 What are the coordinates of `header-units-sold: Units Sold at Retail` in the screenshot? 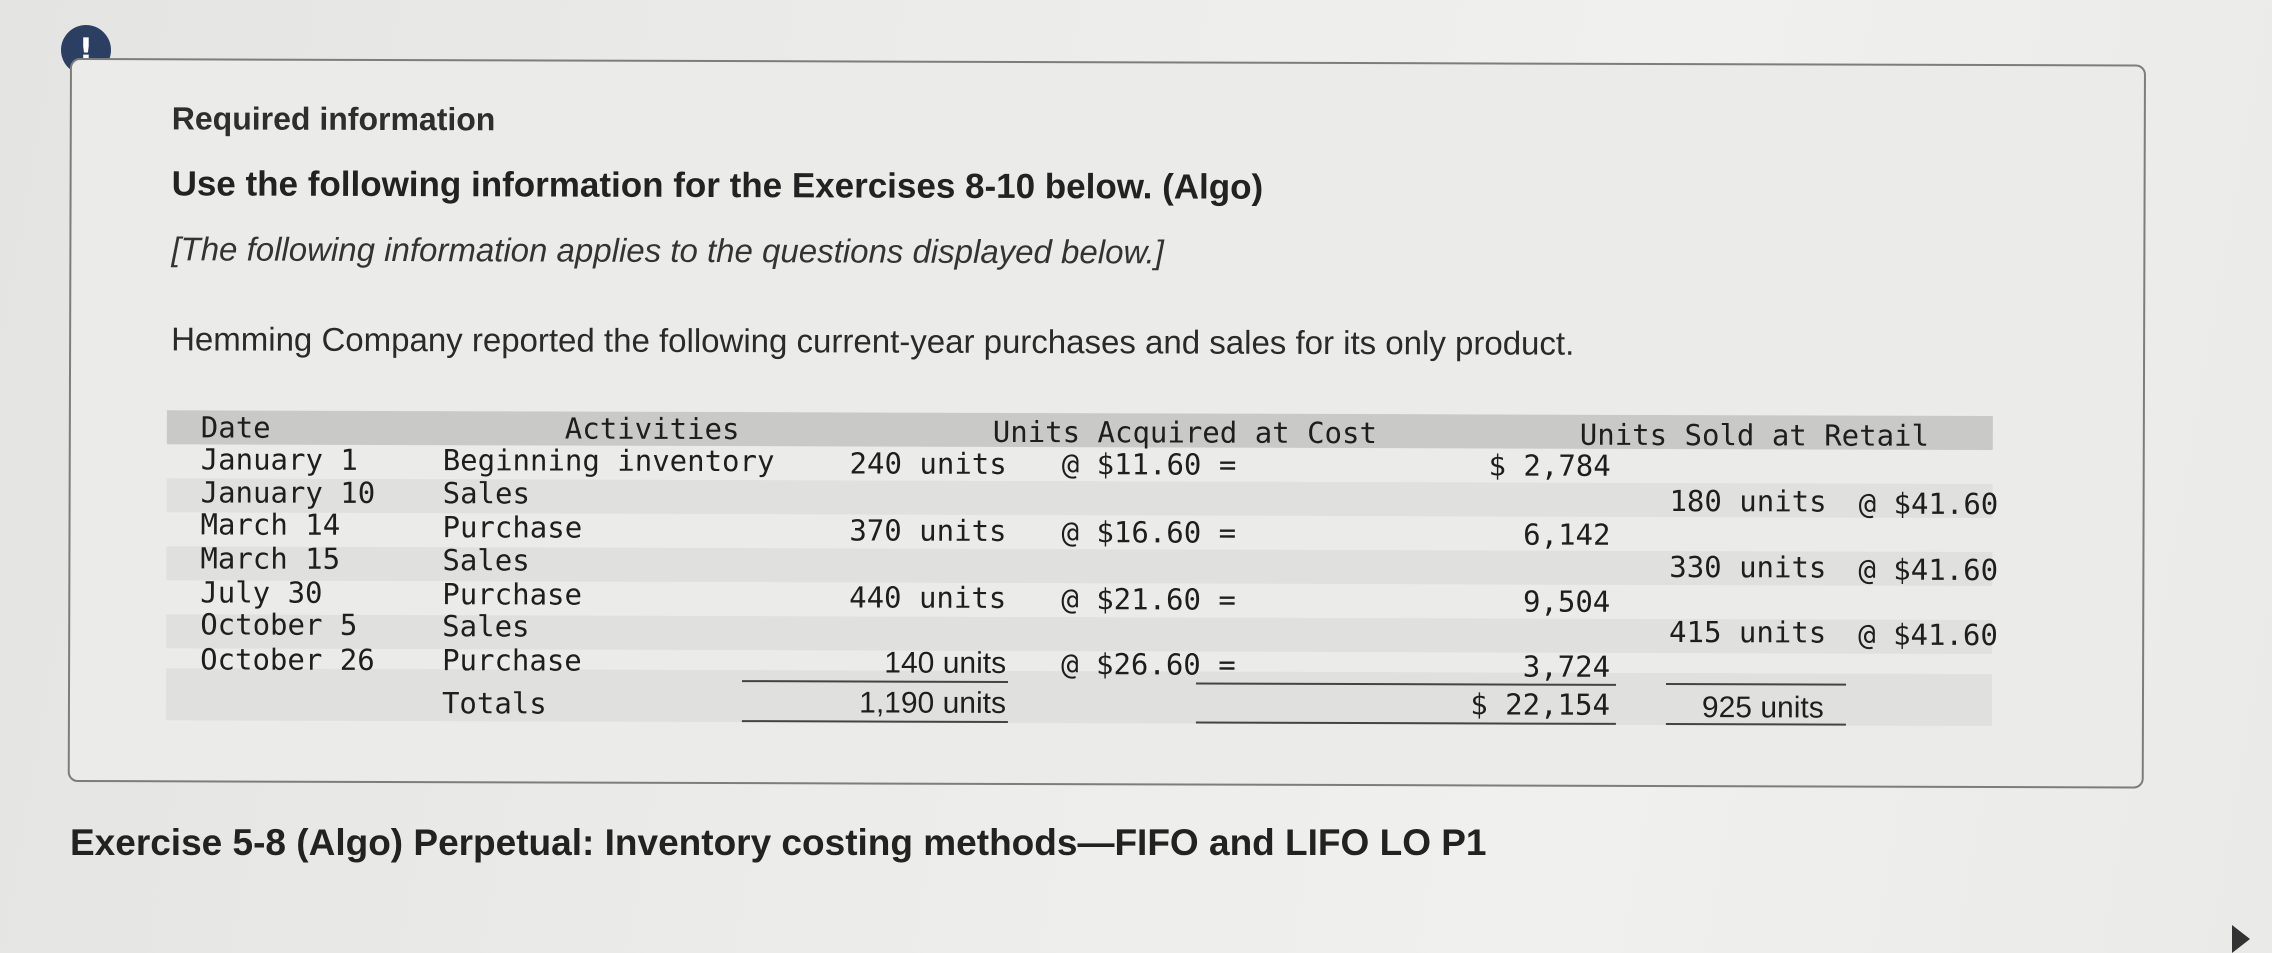 It's located at (1754, 435).